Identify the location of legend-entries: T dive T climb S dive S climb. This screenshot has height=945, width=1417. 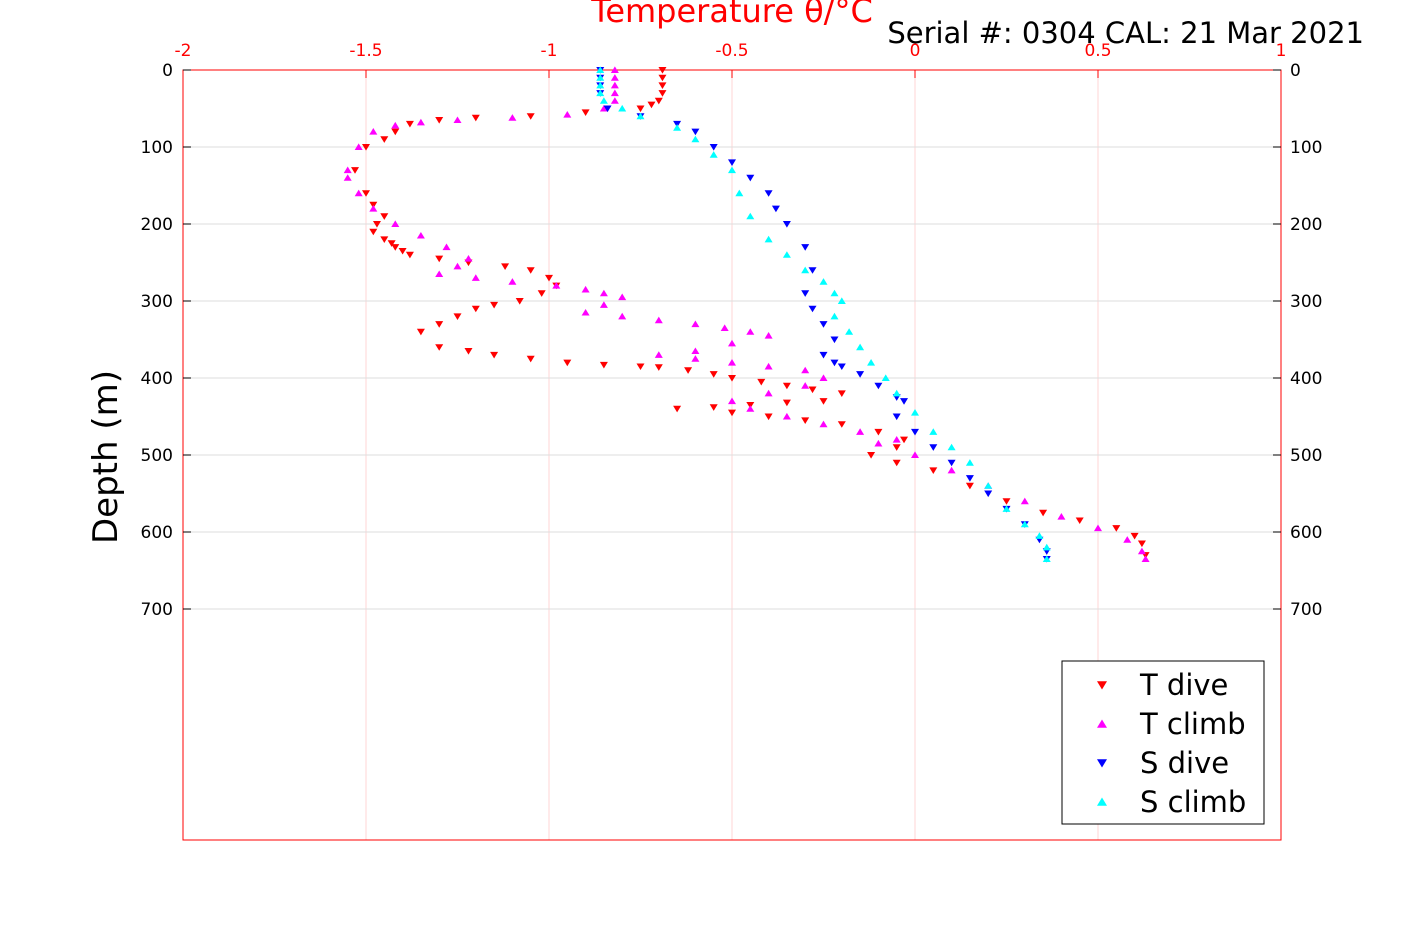
(1171, 743).